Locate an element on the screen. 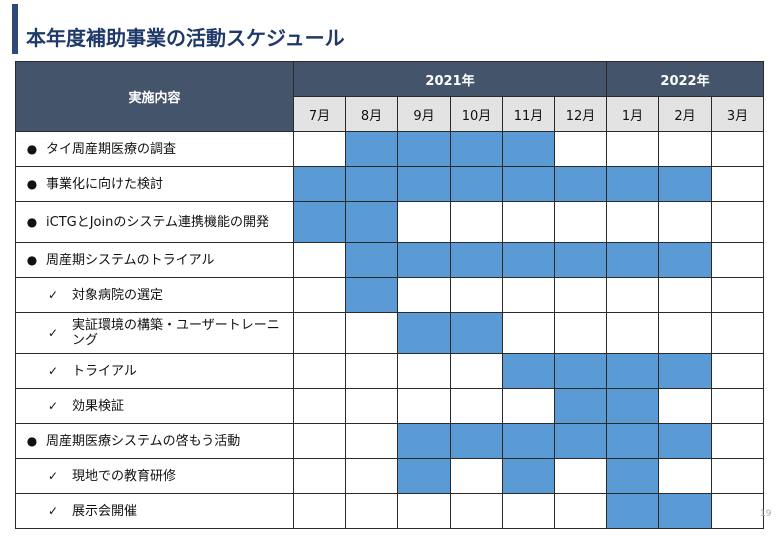 This screenshot has height=540, width=780. year-header-2021: 2021年 is located at coordinates (450, 79).